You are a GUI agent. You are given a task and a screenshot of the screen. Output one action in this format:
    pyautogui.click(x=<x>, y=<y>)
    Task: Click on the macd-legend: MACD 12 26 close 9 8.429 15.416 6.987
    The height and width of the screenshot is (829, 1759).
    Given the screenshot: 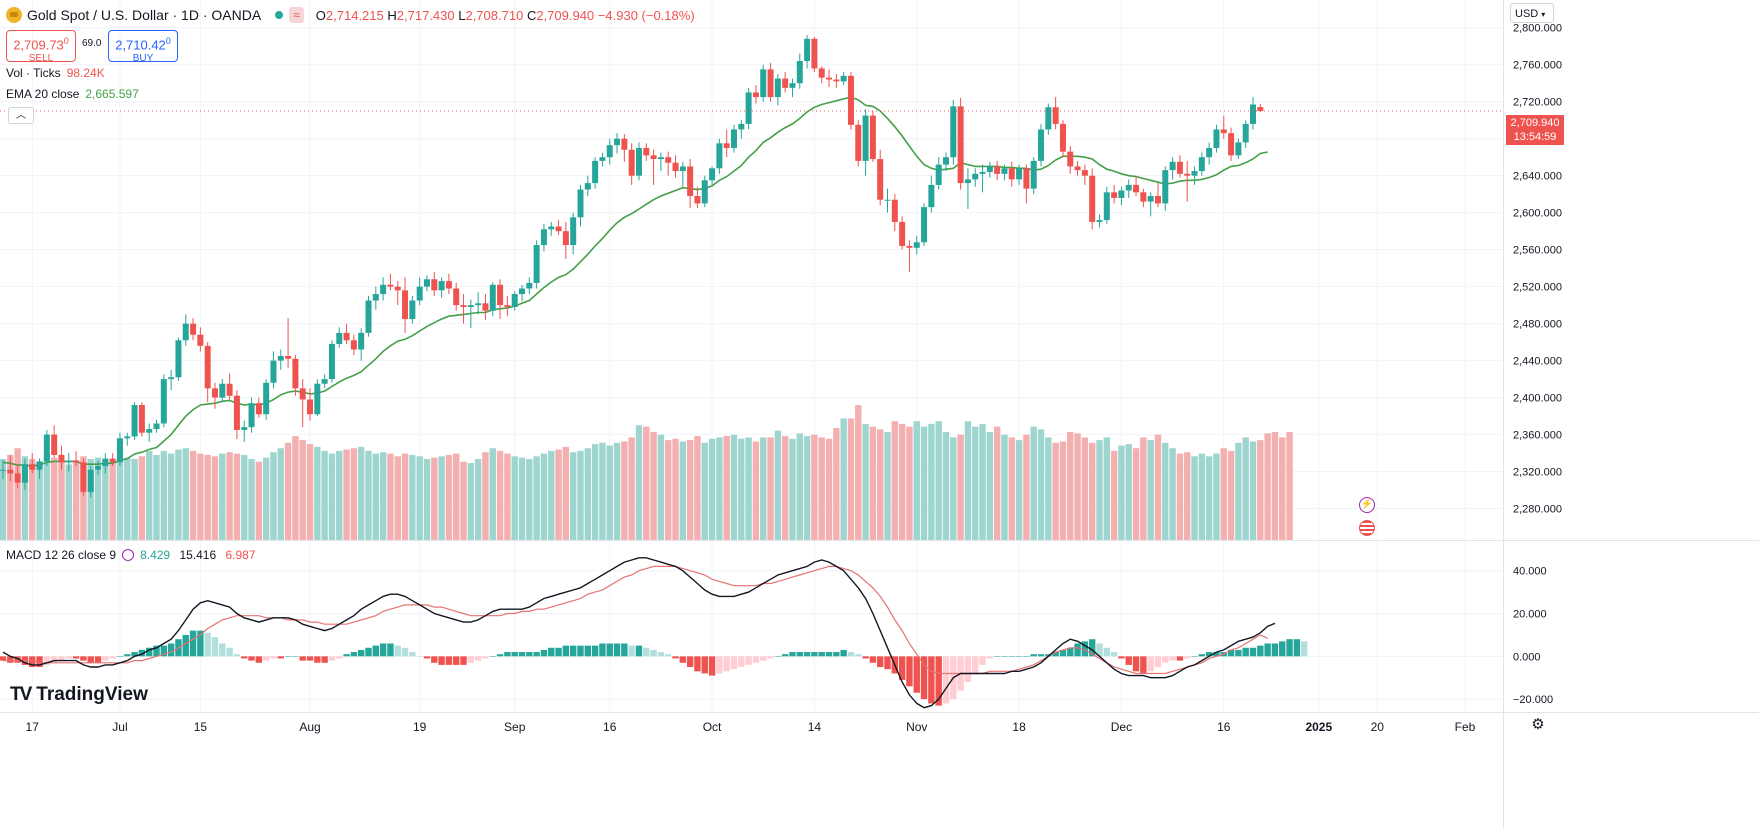 What is the action you would take?
    pyautogui.click(x=131, y=555)
    